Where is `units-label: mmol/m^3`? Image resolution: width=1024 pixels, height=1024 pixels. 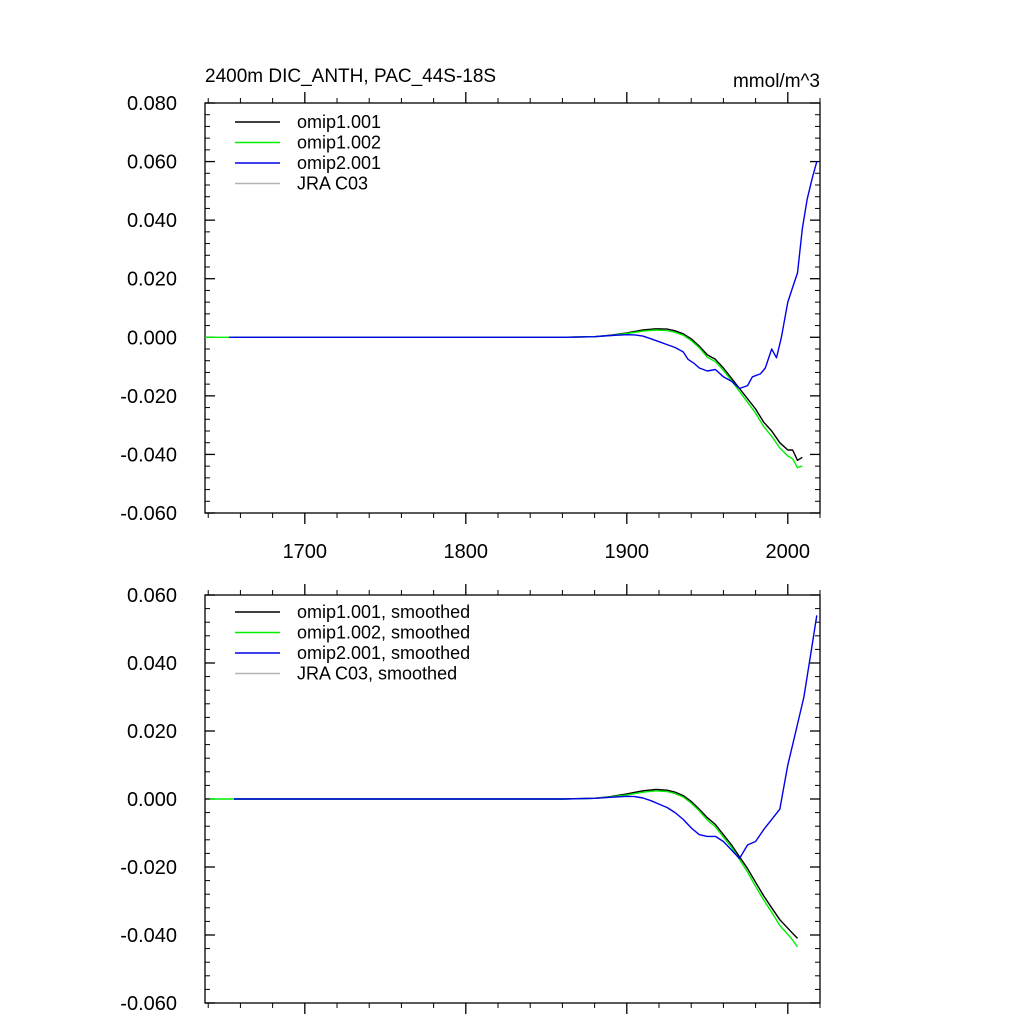
units-label: mmol/m^3 is located at coordinates (776, 81).